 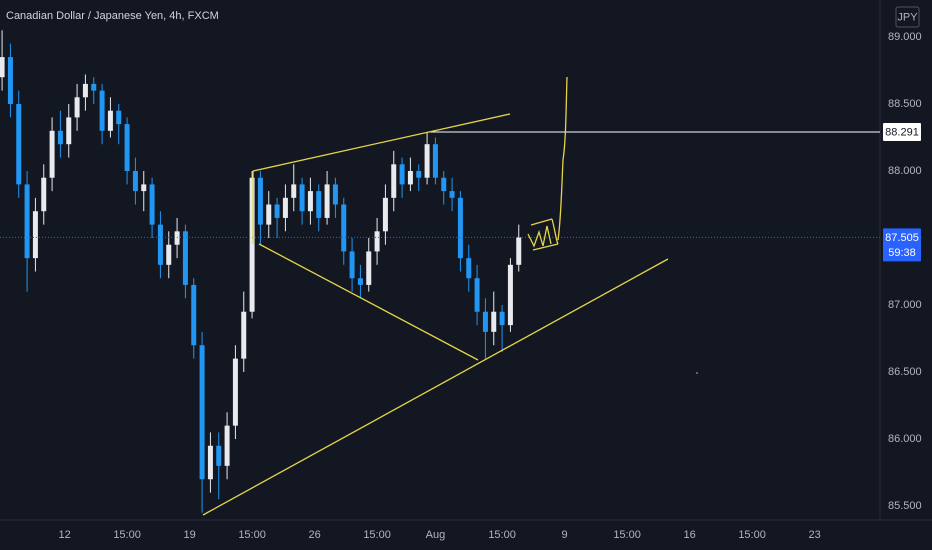 What do you see at coordinates (902, 238) in the screenshot?
I see `current-price-label: 87.505` at bounding box center [902, 238].